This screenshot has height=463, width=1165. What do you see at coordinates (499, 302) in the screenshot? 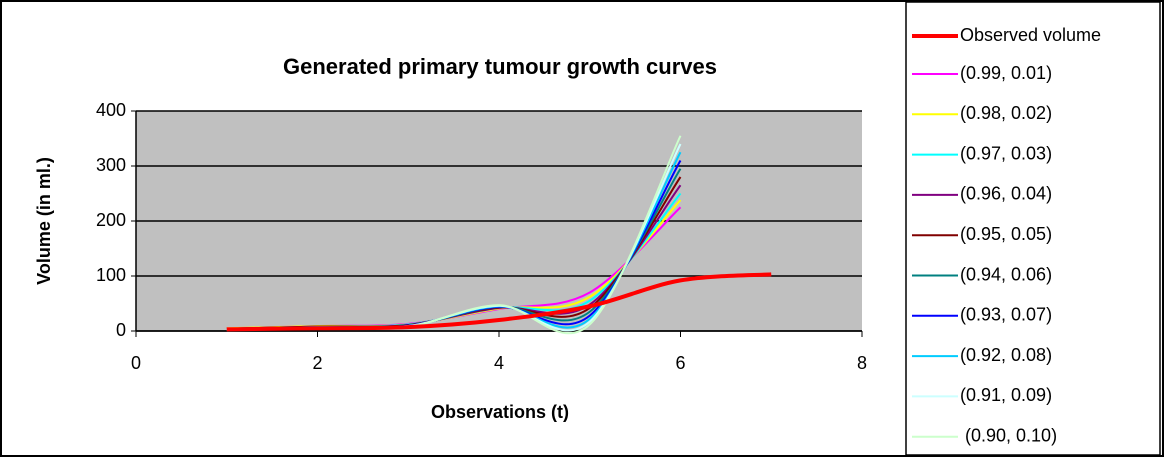
I see `series-line` at bounding box center [499, 302].